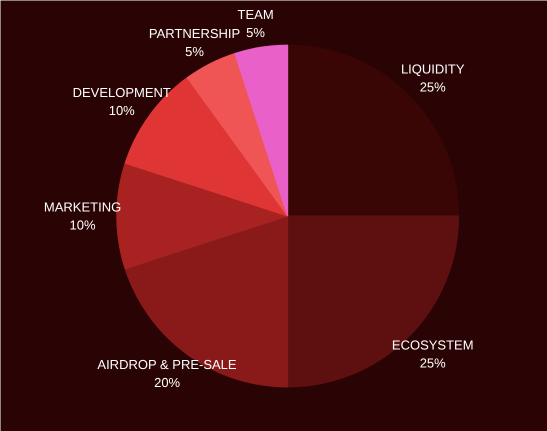  Describe the element at coordinates (121, 92) in the screenshot. I see `slice-label: DEVELOPMENT` at that location.